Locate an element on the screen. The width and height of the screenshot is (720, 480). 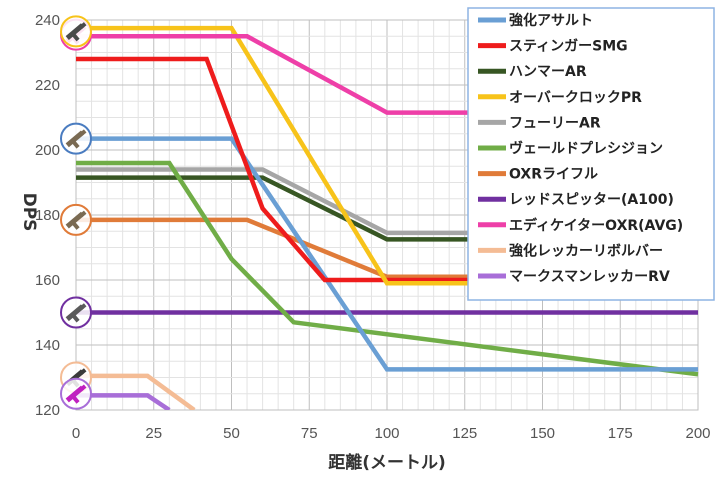
y-tick-label: 140 is located at coordinates (47, 345).